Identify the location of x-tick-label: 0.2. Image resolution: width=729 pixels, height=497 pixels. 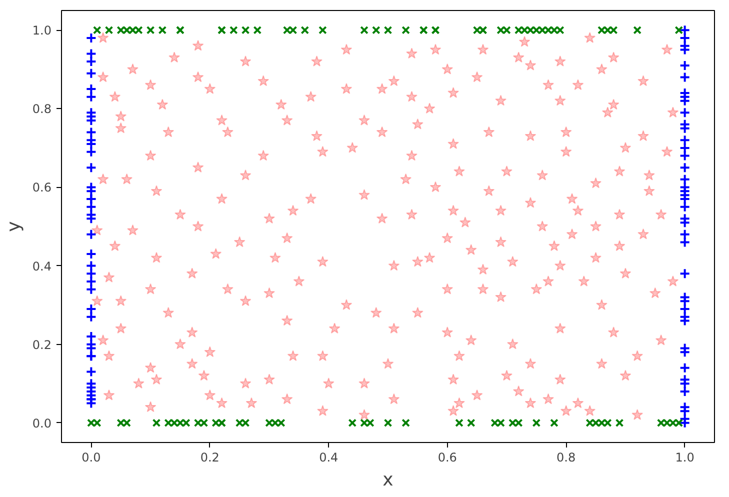
(210, 457).